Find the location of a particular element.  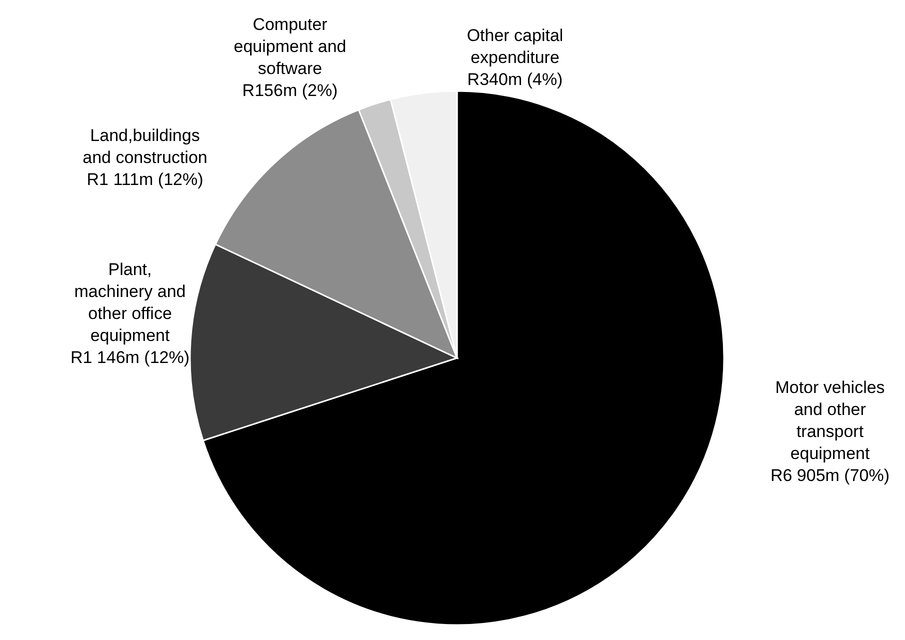

data-label: R1 111m (12%) is located at coordinates (145, 179).